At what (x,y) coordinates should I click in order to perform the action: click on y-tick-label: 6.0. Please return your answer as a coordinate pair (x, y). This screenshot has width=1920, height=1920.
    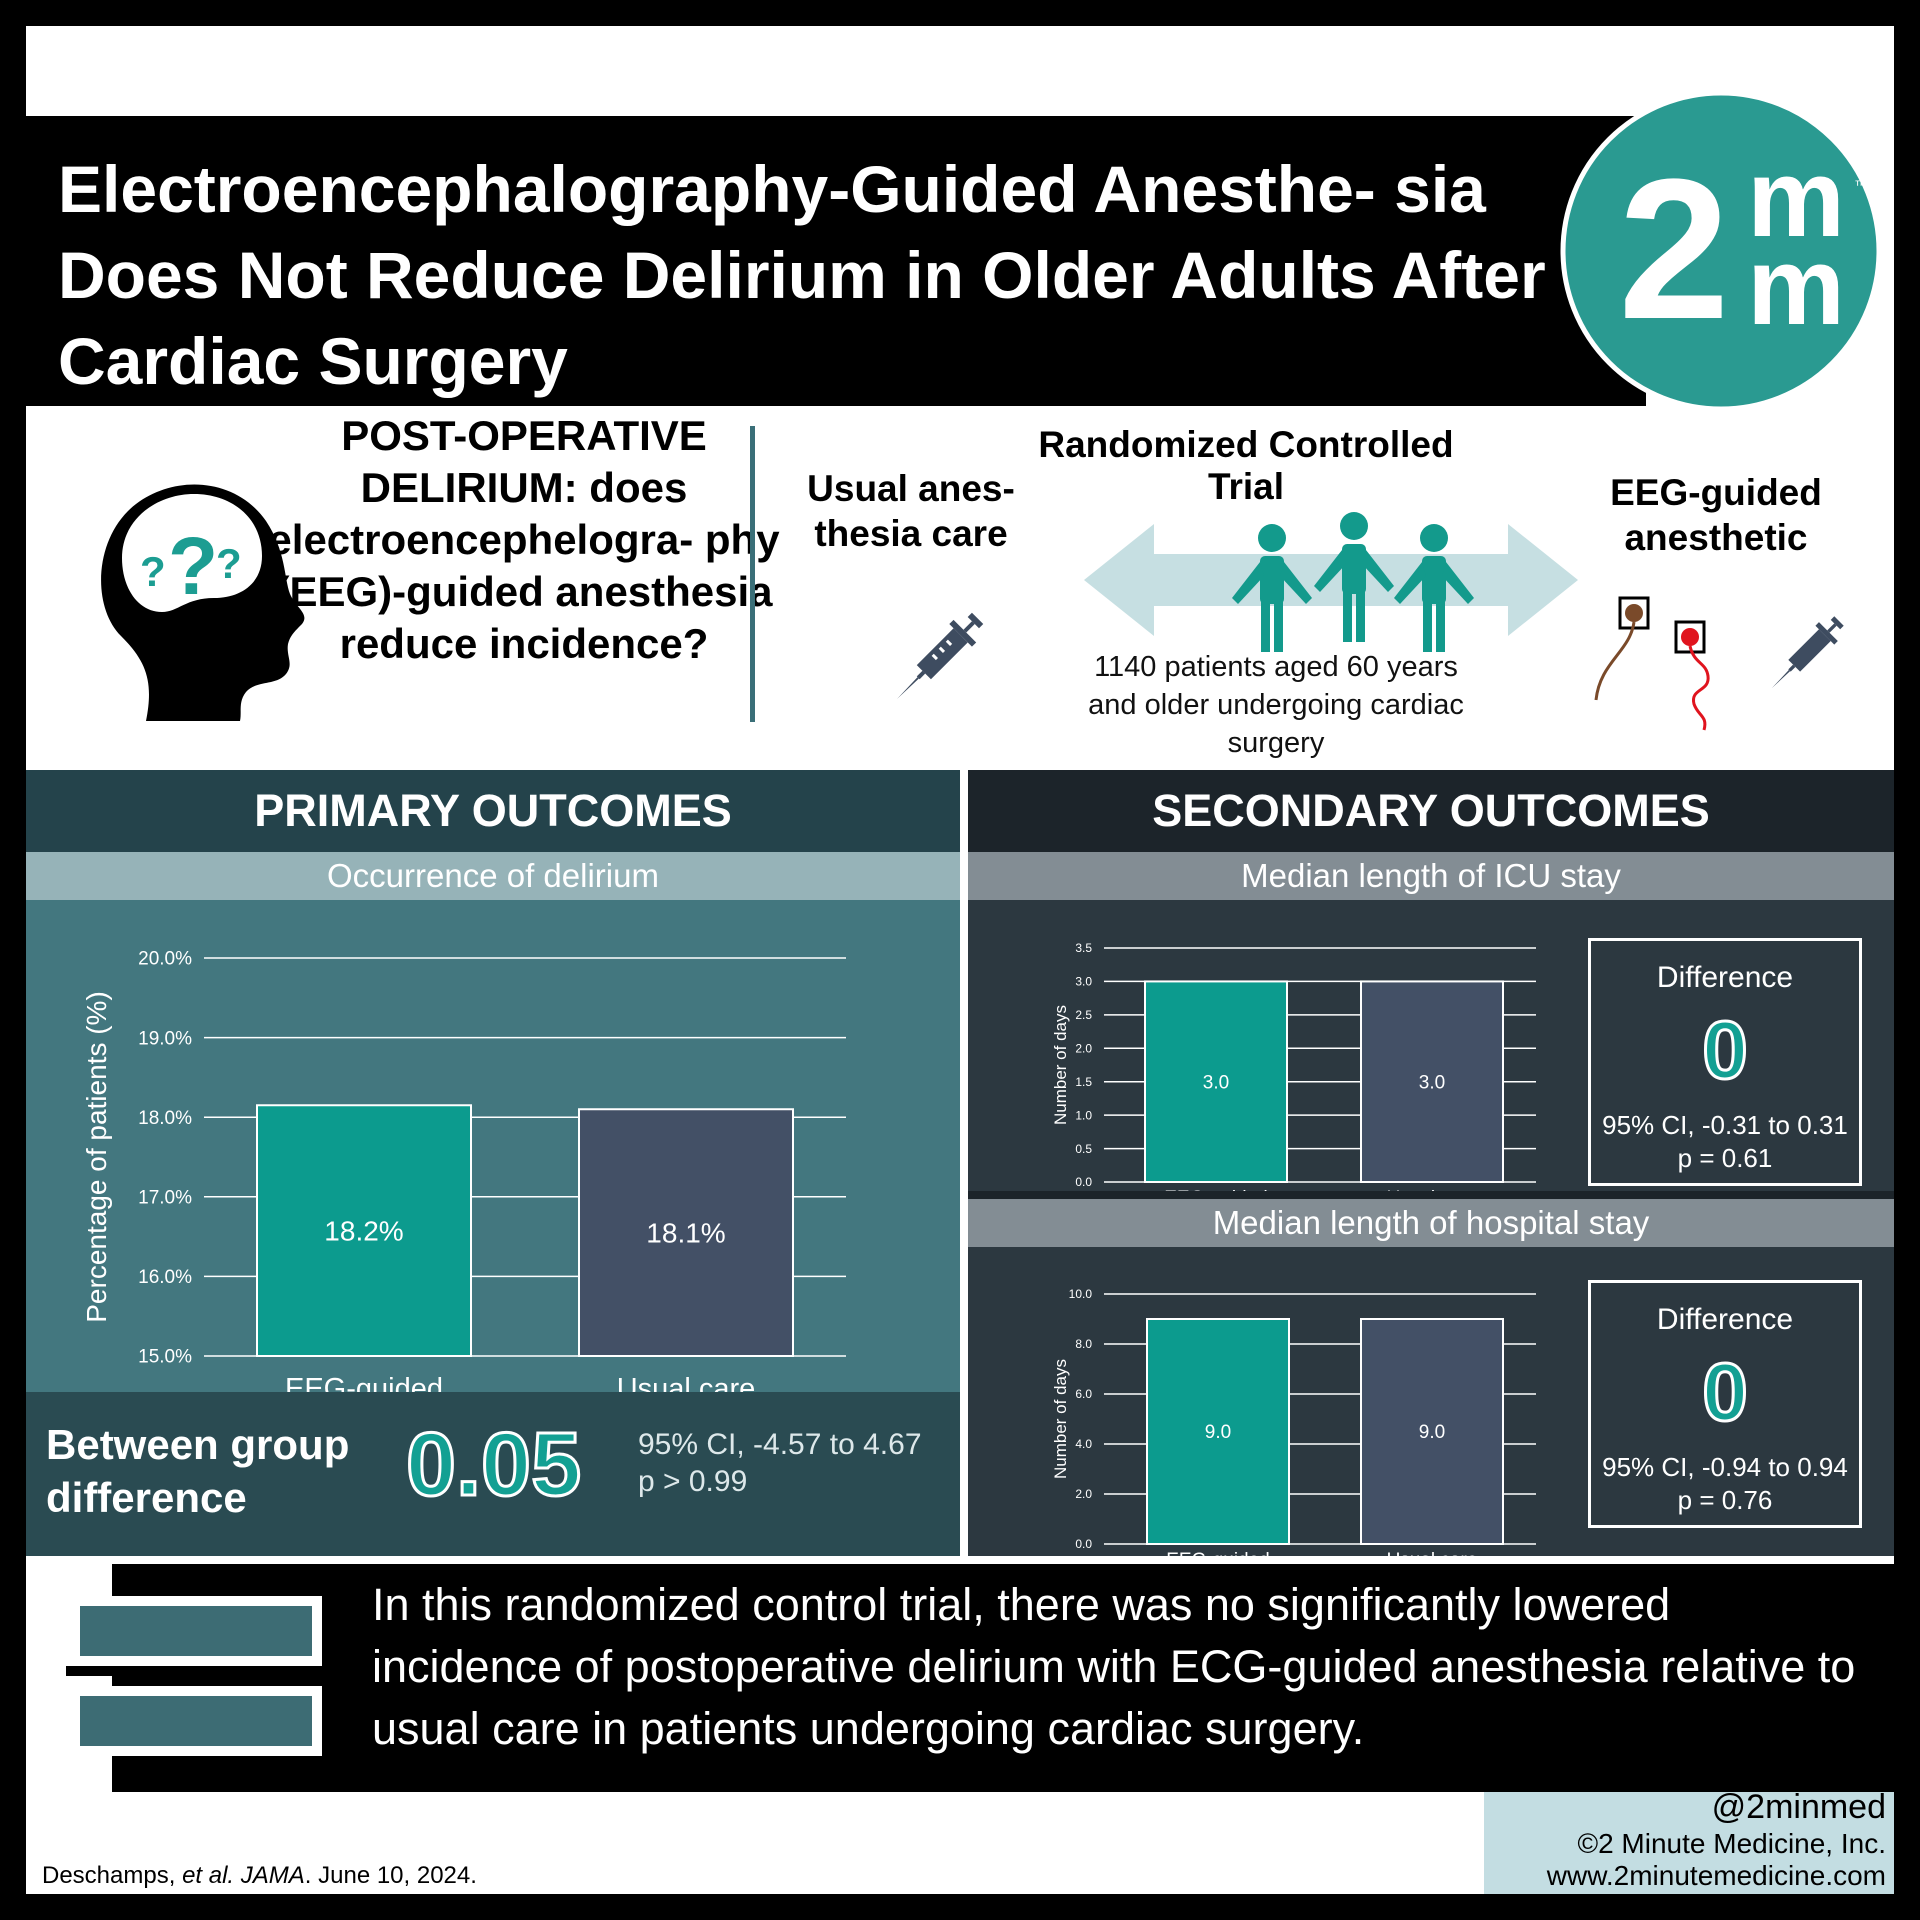
    Looking at the image, I should click on (1083, 1394).